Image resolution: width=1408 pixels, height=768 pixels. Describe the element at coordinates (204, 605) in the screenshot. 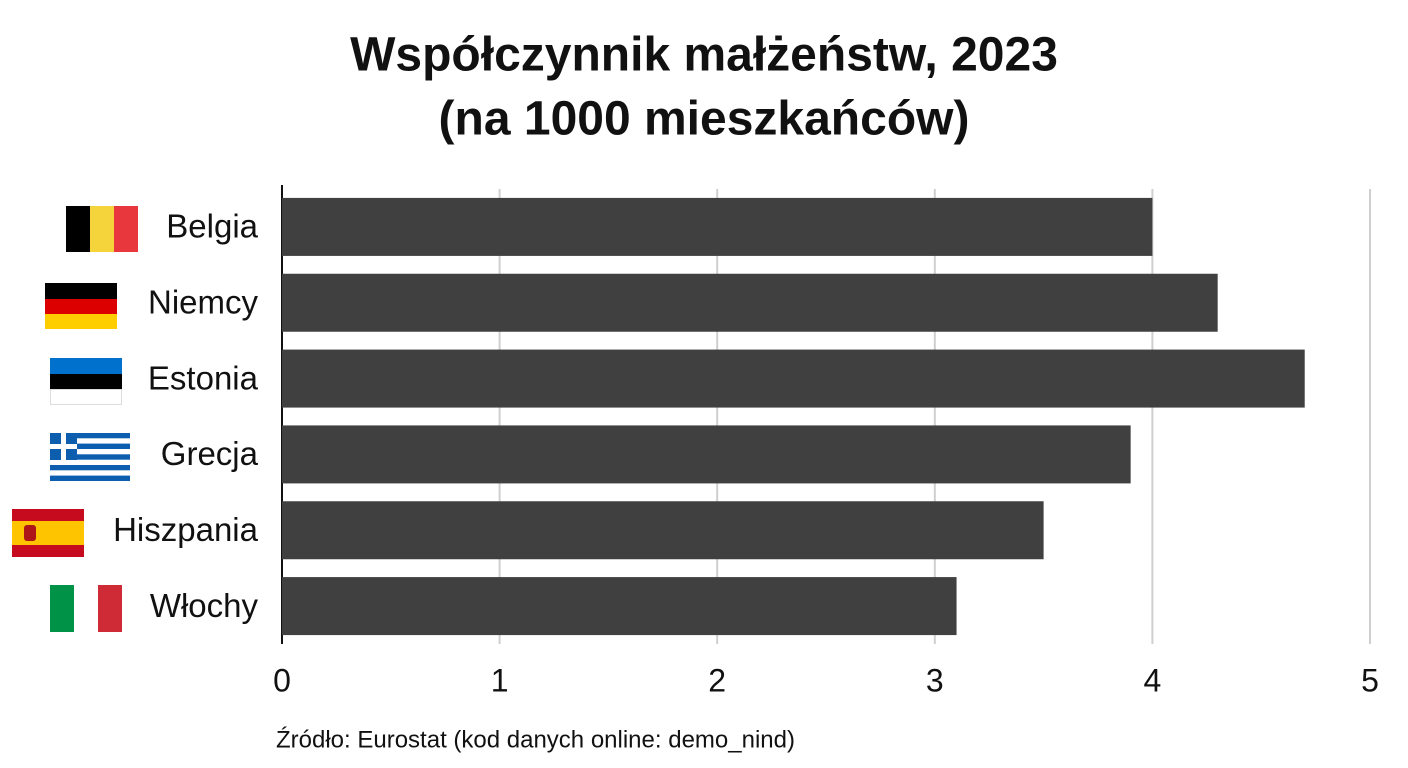

I see `y-tick-label: Włochy` at that location.